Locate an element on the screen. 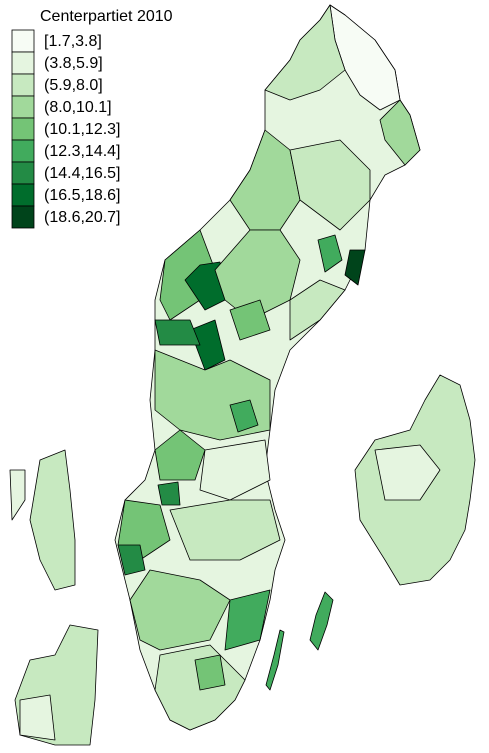 The image size is (489, 753). legend-label: (5.9,8.0] is located at coordinates (73, 85).